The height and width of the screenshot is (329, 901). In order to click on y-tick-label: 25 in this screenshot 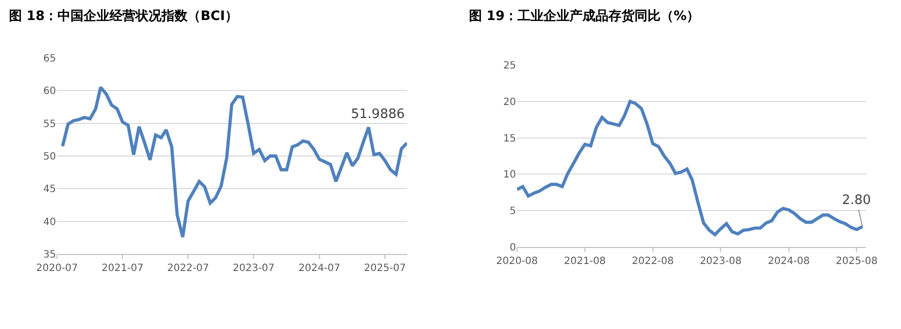, I will do `click(509, 66)`.